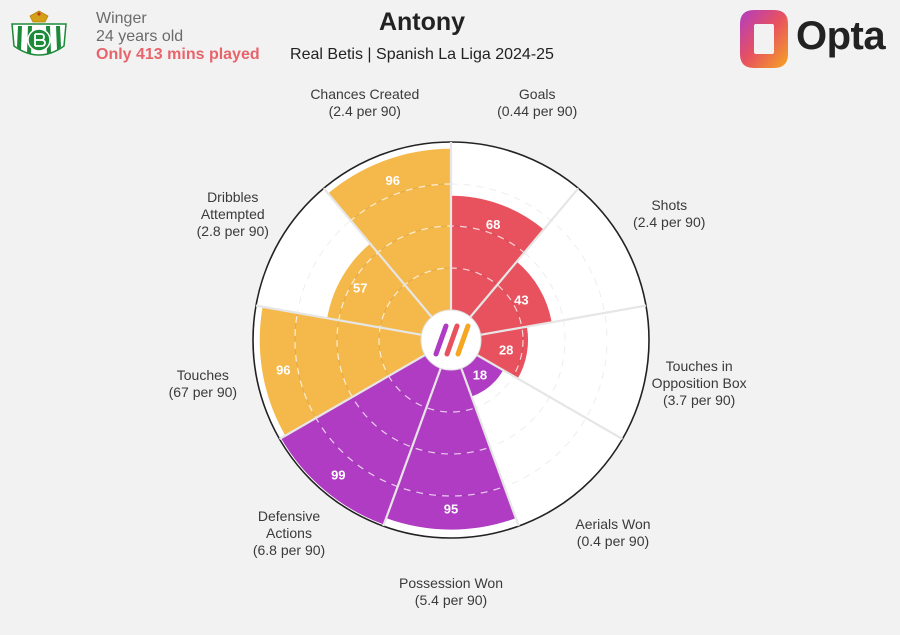  I want to click on bar-shots, so click(511, 298).